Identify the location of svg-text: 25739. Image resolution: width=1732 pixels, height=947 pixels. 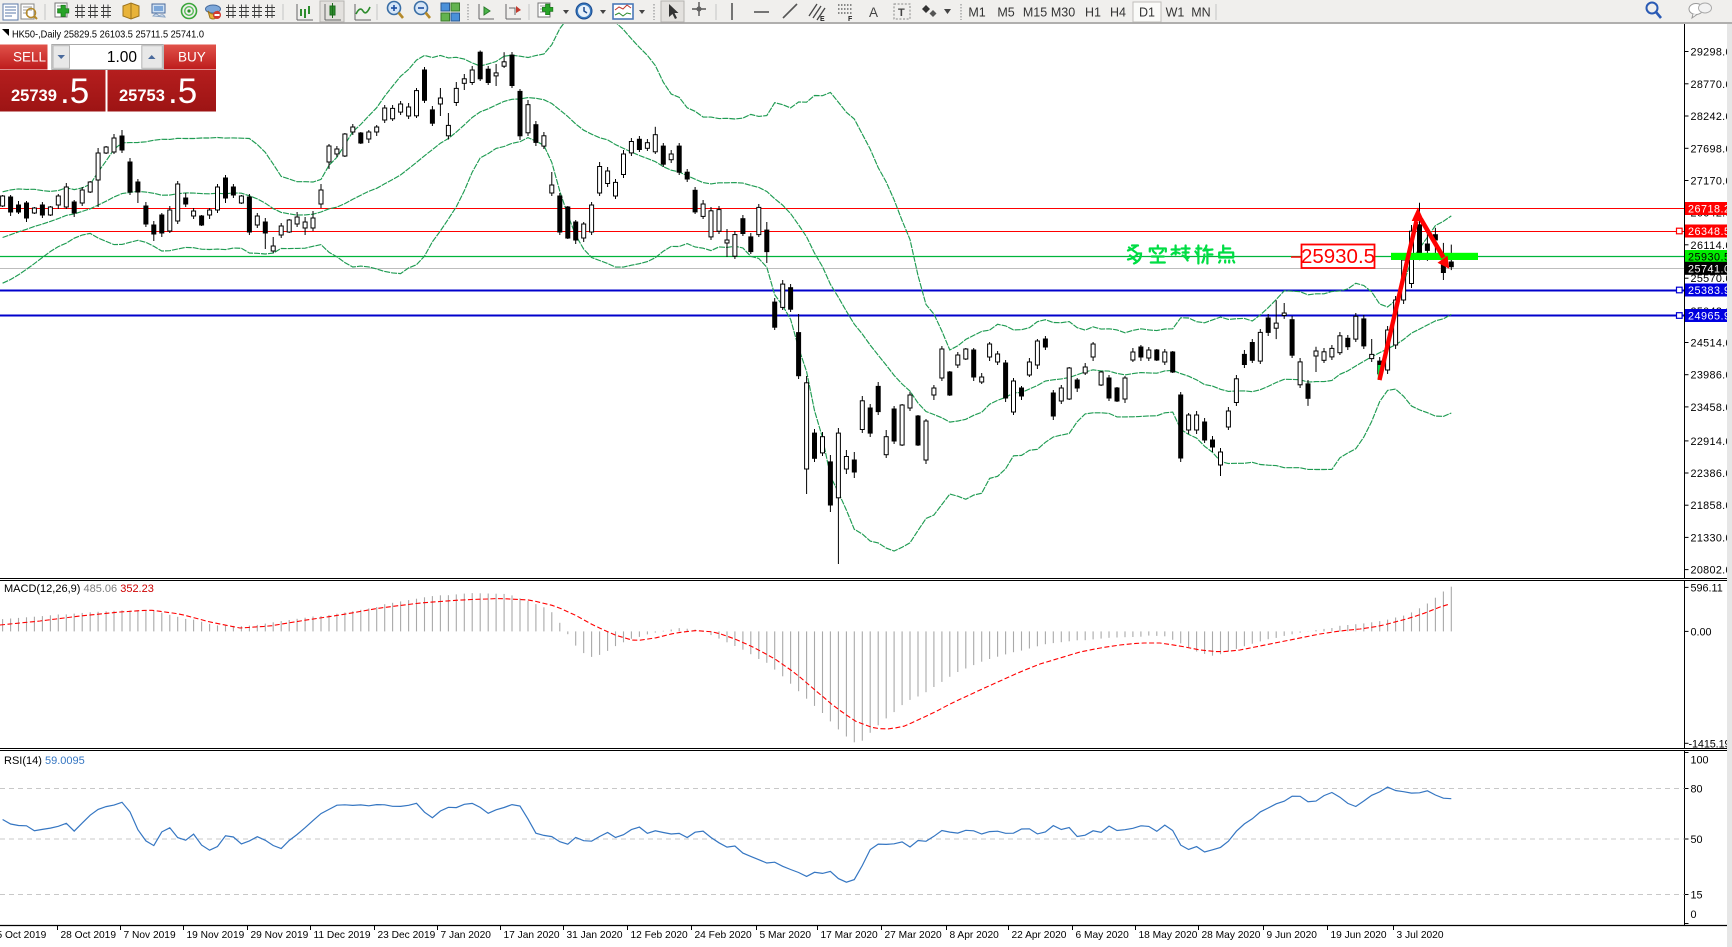
(34, 96).